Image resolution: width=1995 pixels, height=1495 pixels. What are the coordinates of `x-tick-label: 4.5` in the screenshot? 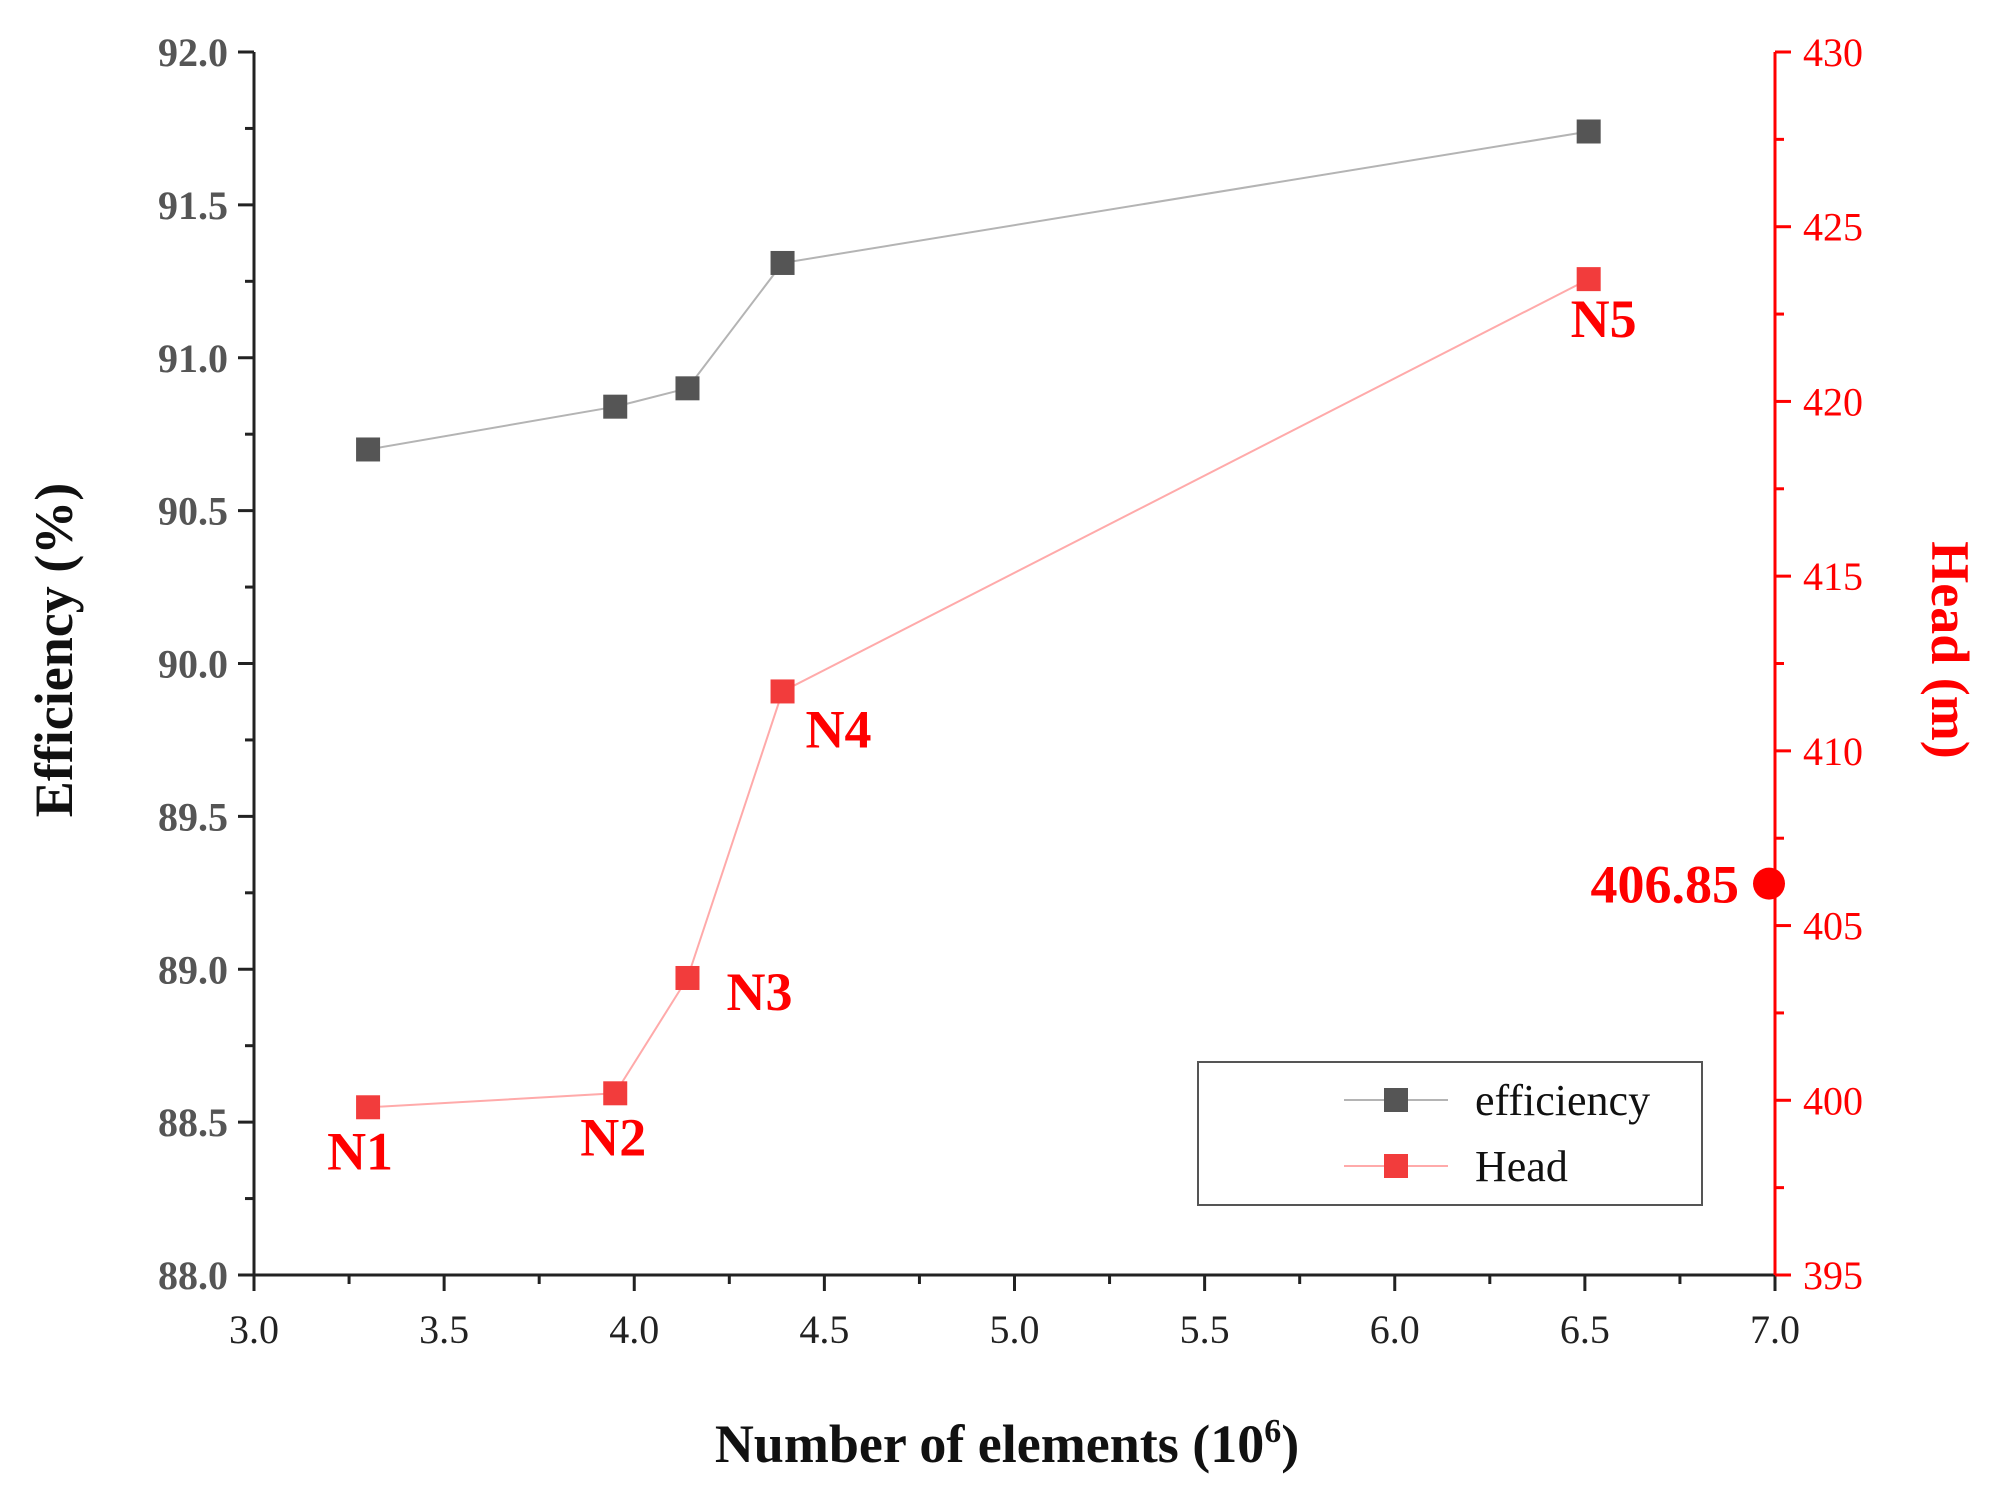 It's located at (824, 1329).